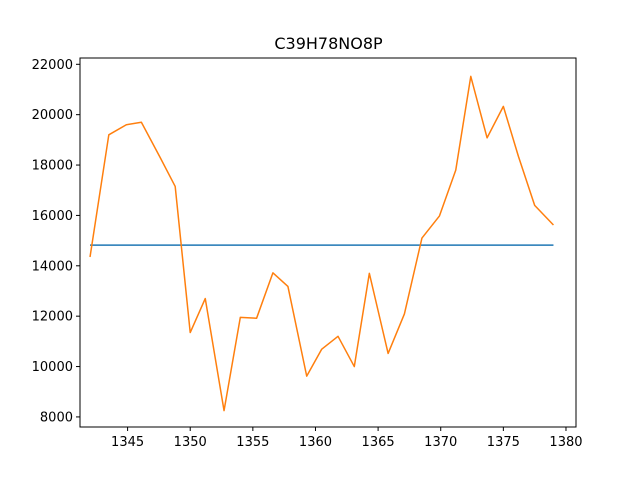 The width and height of the screenshot is (640, 480). Describe the element at coordinates (440, 442) in the screenshot. I see `x-tick-label: 1370` at that location.